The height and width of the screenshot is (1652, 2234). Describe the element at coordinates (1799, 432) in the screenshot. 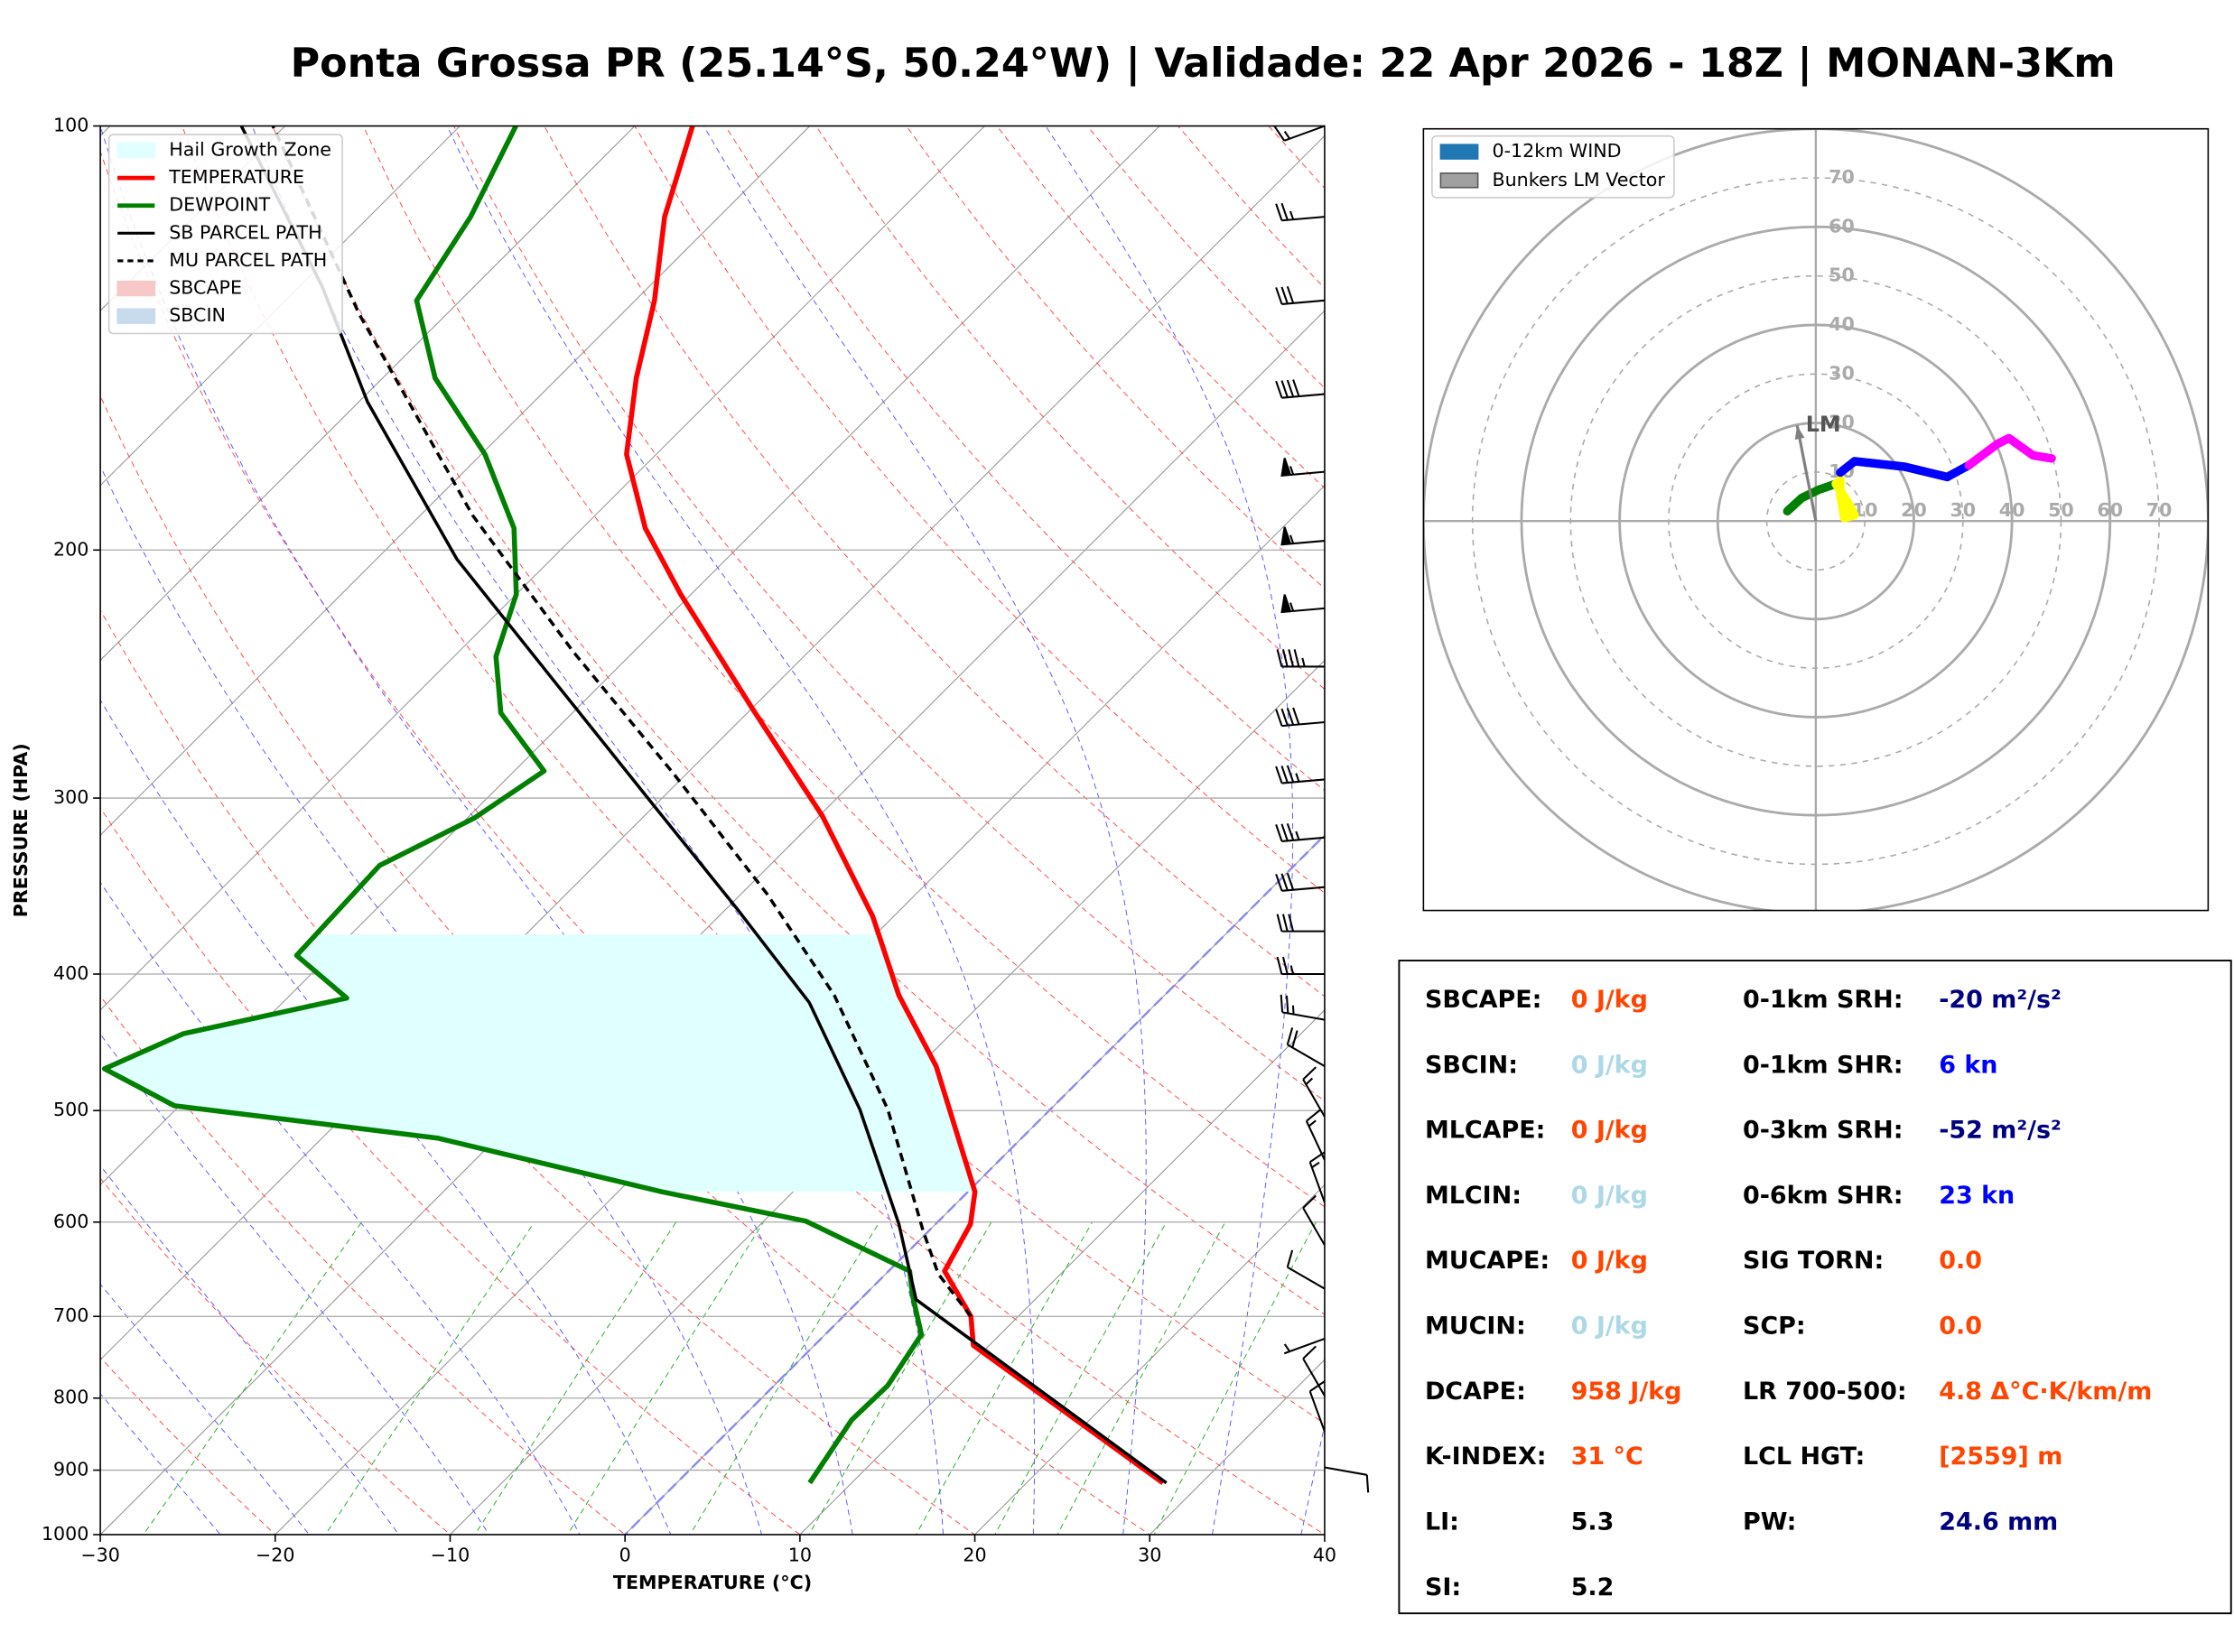

I see `bunkers-lm-arrowhead` at that location.